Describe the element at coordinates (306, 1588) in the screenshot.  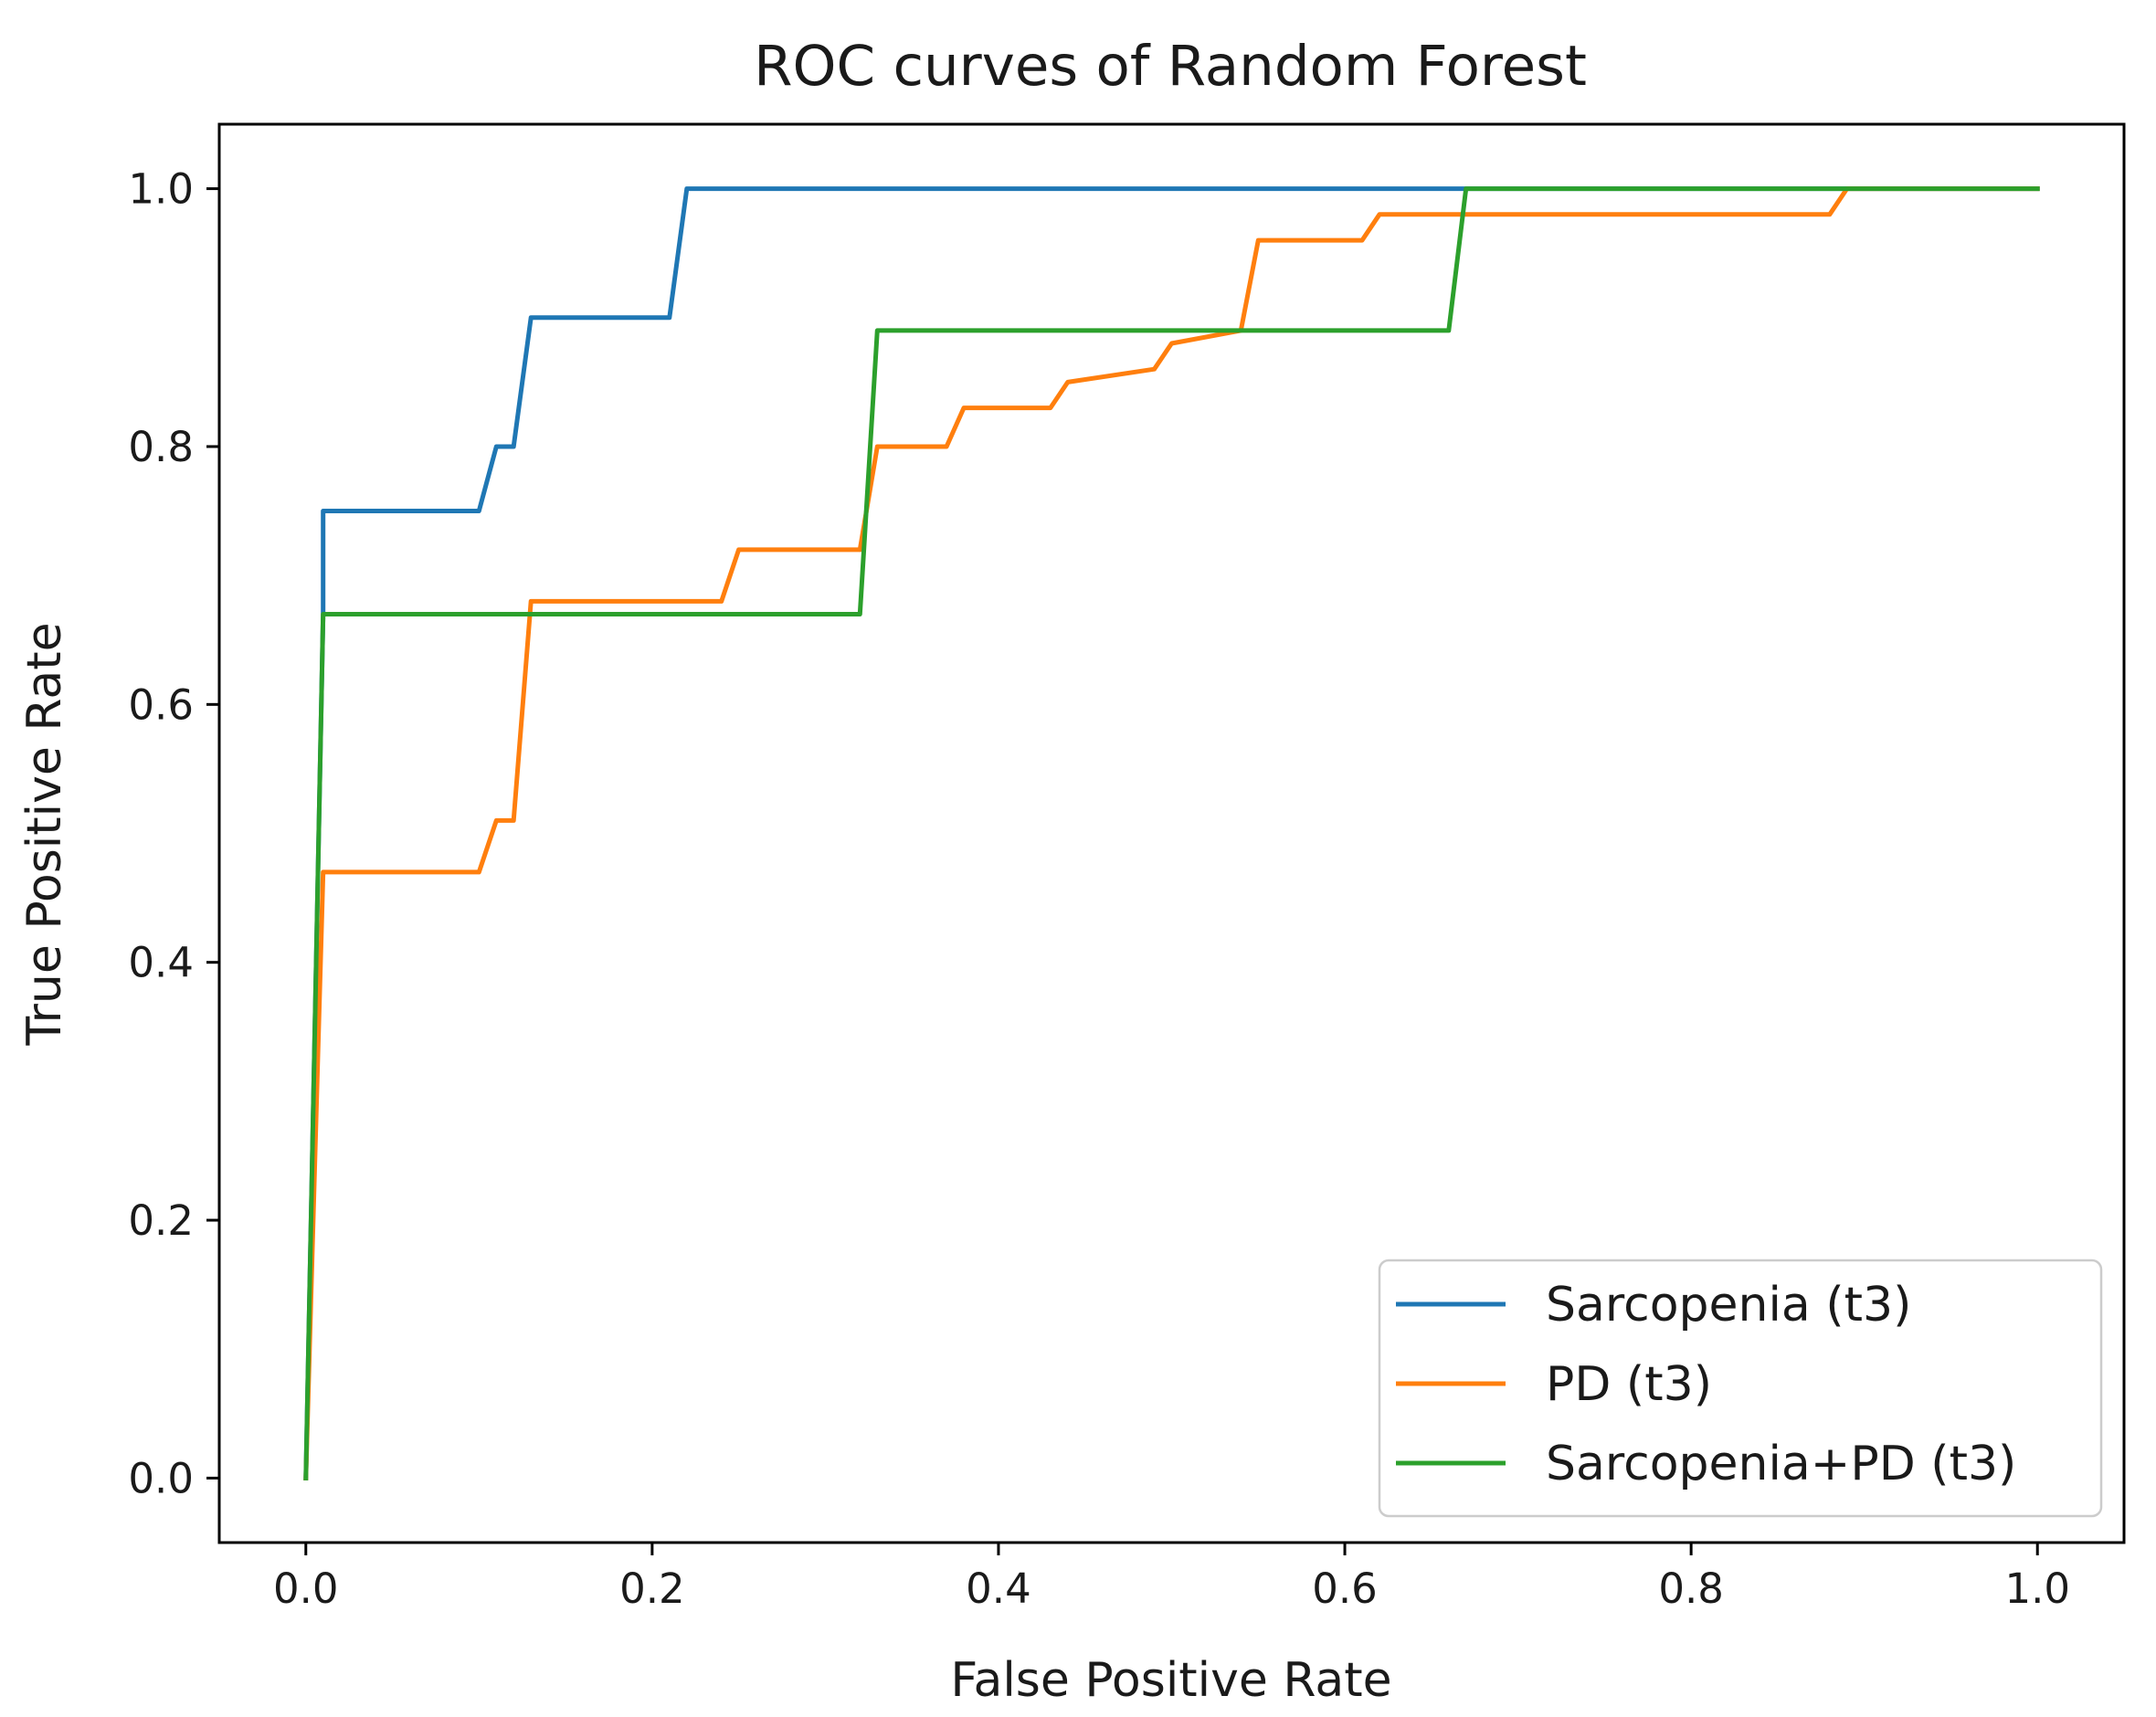
I see `x-tick-label: 0.0` at that location.